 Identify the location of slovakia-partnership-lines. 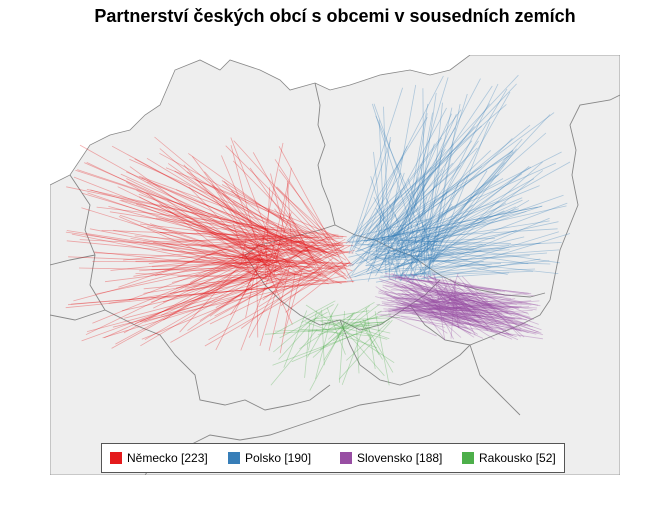
(459, 306).